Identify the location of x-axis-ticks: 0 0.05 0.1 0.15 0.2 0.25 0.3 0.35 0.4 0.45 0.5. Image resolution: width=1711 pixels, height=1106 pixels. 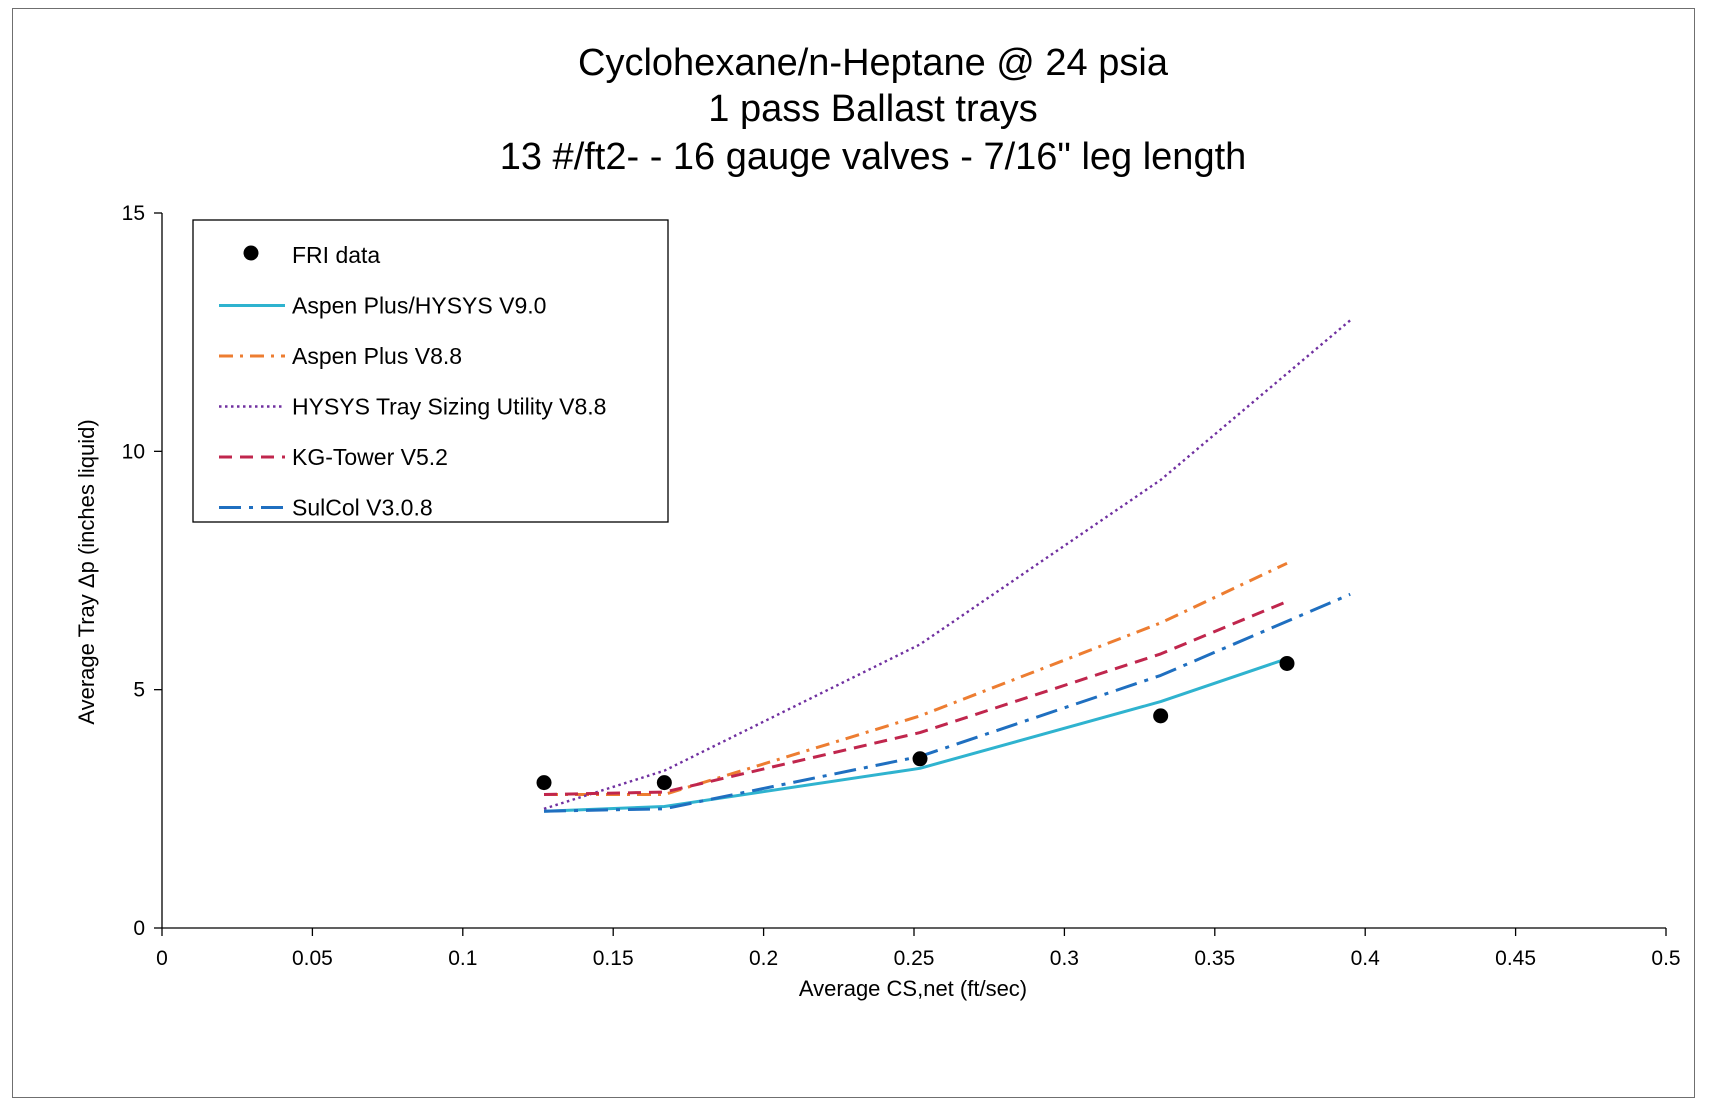
(918, 949).